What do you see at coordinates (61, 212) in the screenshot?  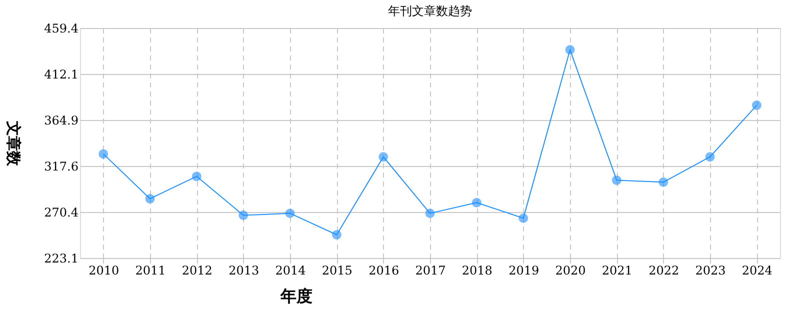 I see `y-tick-label: 270.4` at bounding box center [61, 212].